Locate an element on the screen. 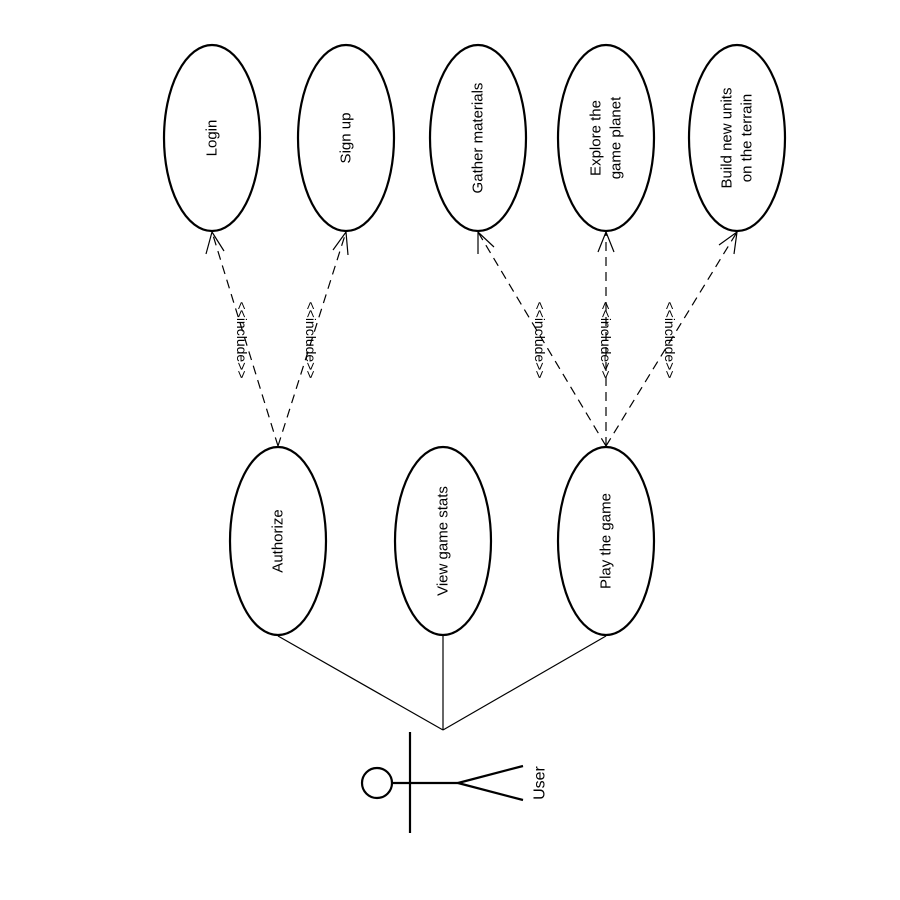  use-case-label-explore-line-2: game planet is located at coordinates (616, 137).